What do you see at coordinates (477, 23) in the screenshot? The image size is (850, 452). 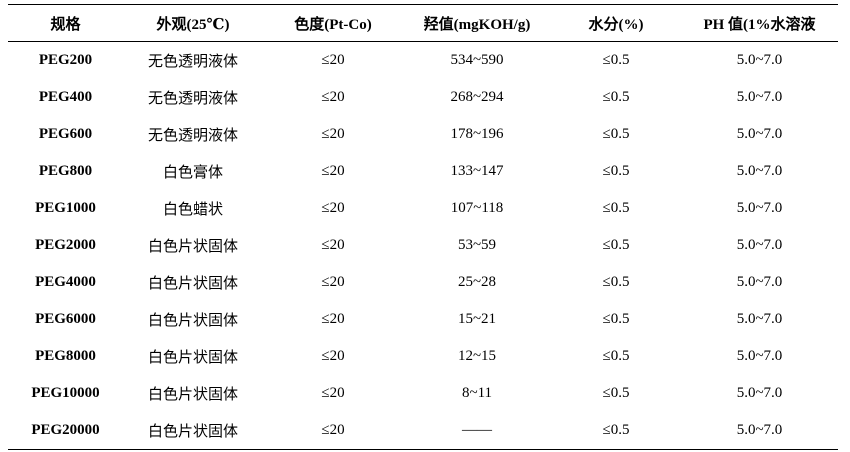 I see `header-cell: 羟值(mgKOH/g)` at bounding box center [477, 23].